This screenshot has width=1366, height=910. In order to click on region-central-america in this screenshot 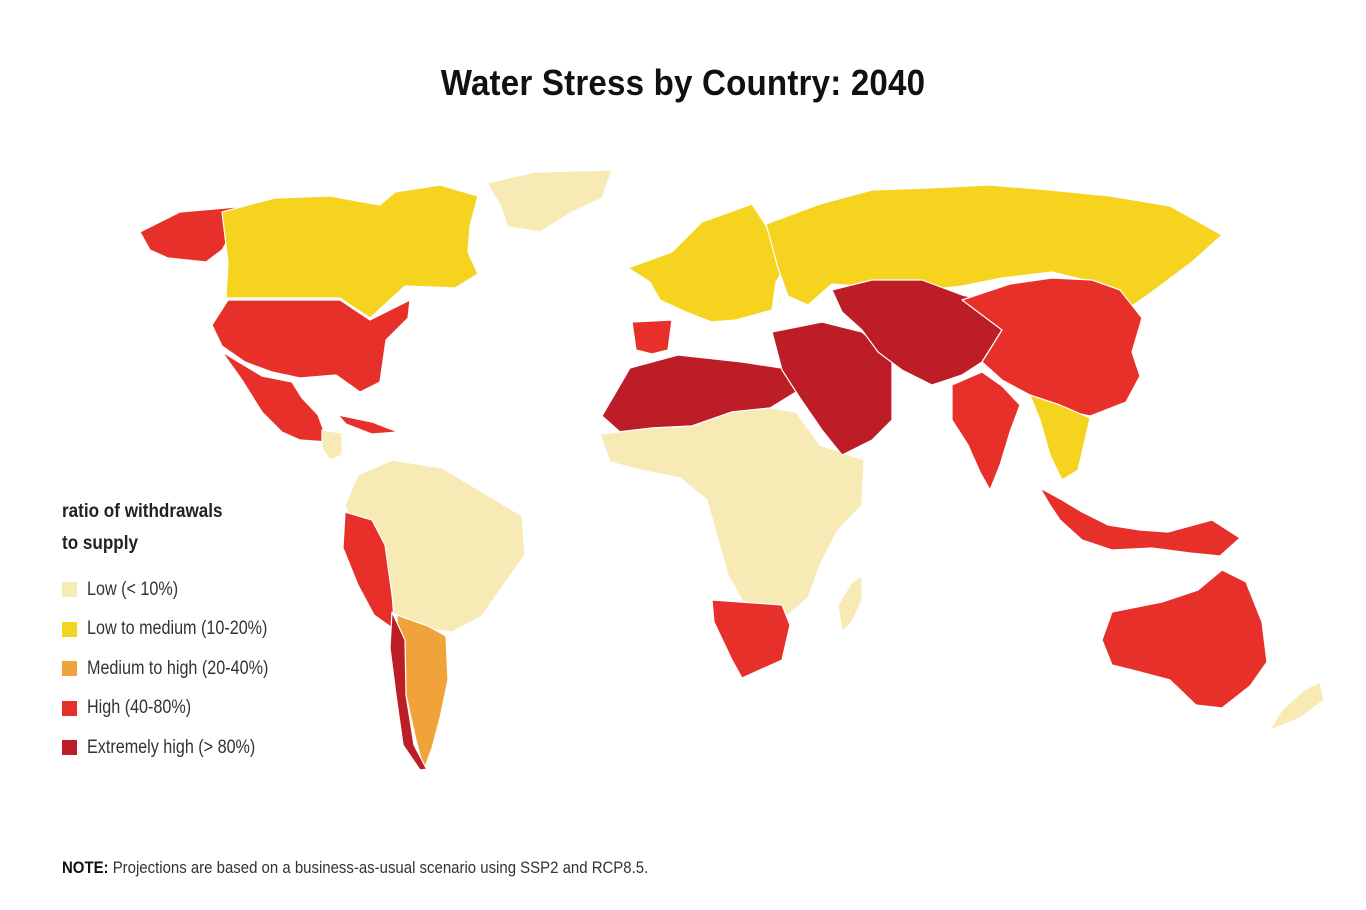, I will do `click(332, 445)`.